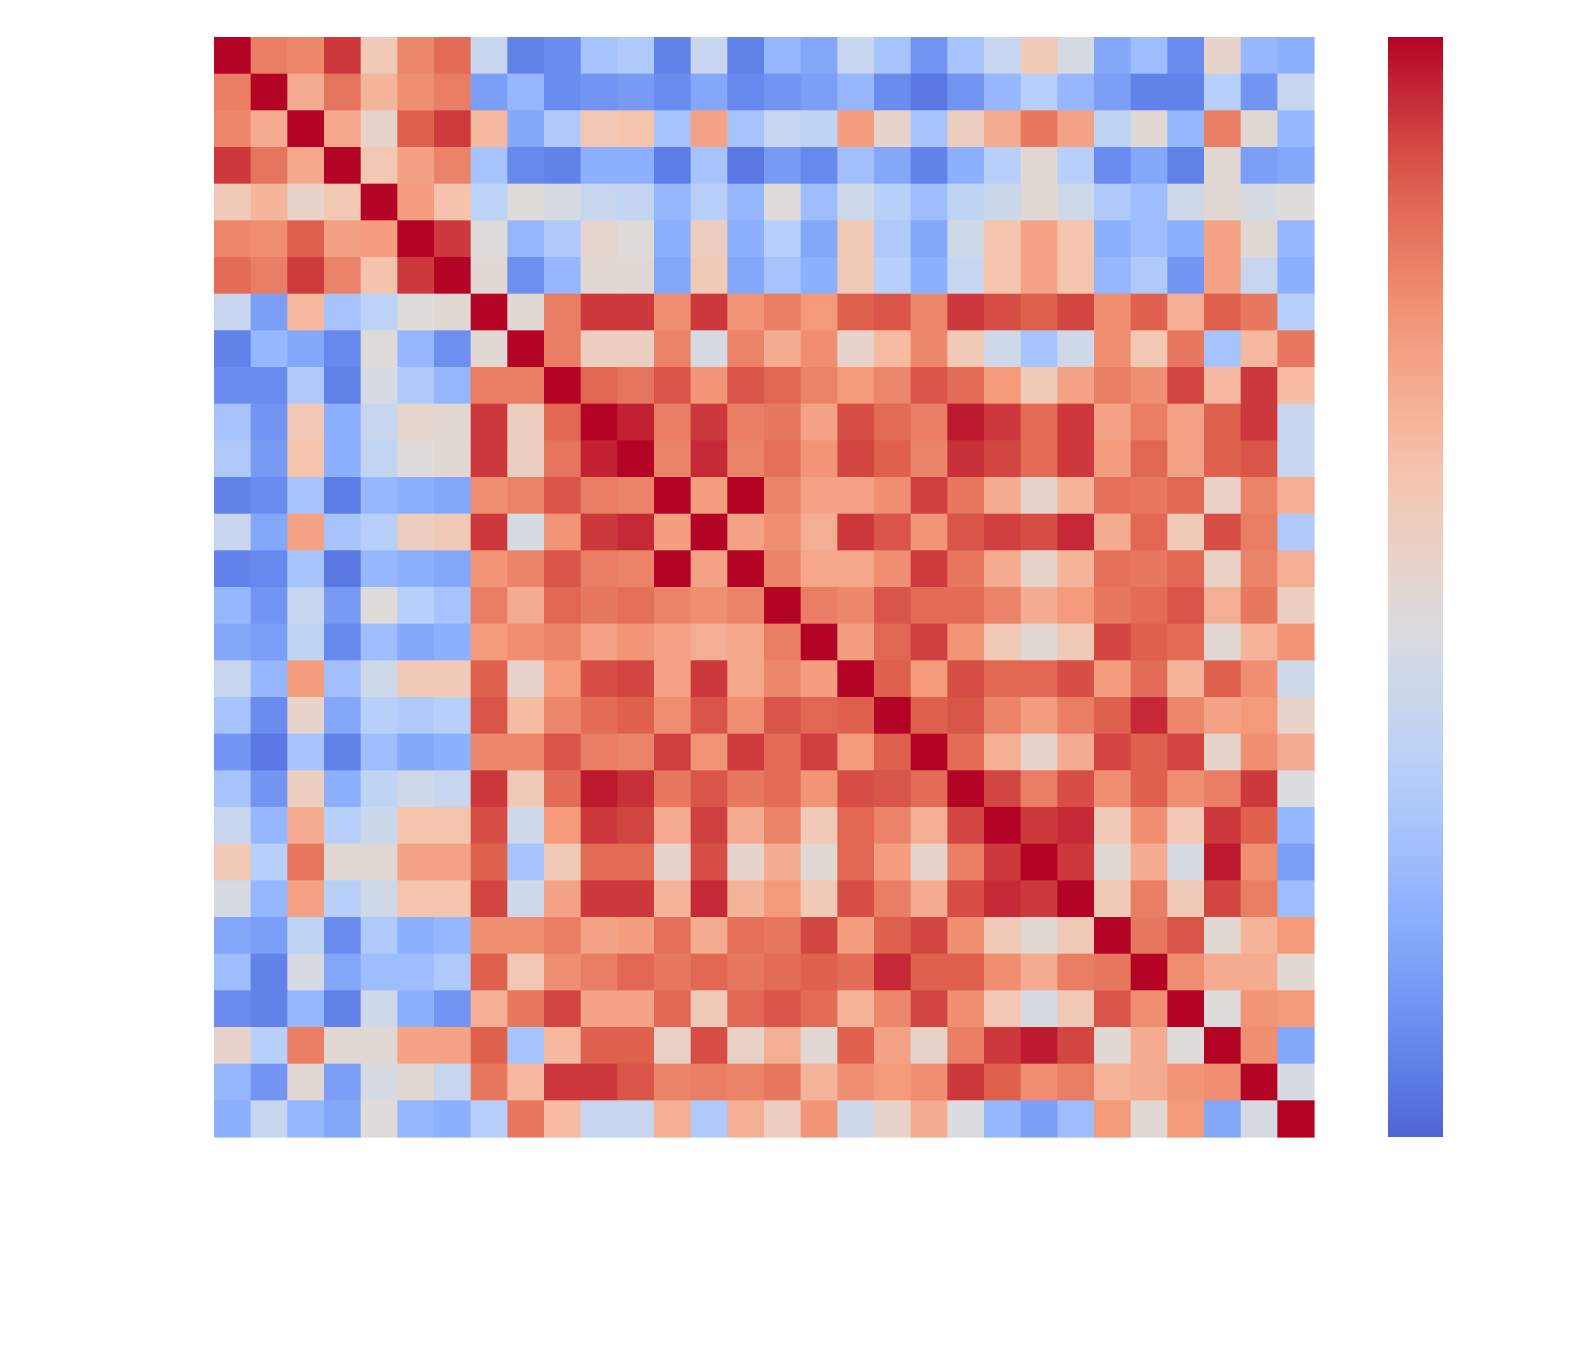  Describe the element at coordinates (929, 1046) in the screenshot. I see `heatmap-cell-r27-c19` at that location.